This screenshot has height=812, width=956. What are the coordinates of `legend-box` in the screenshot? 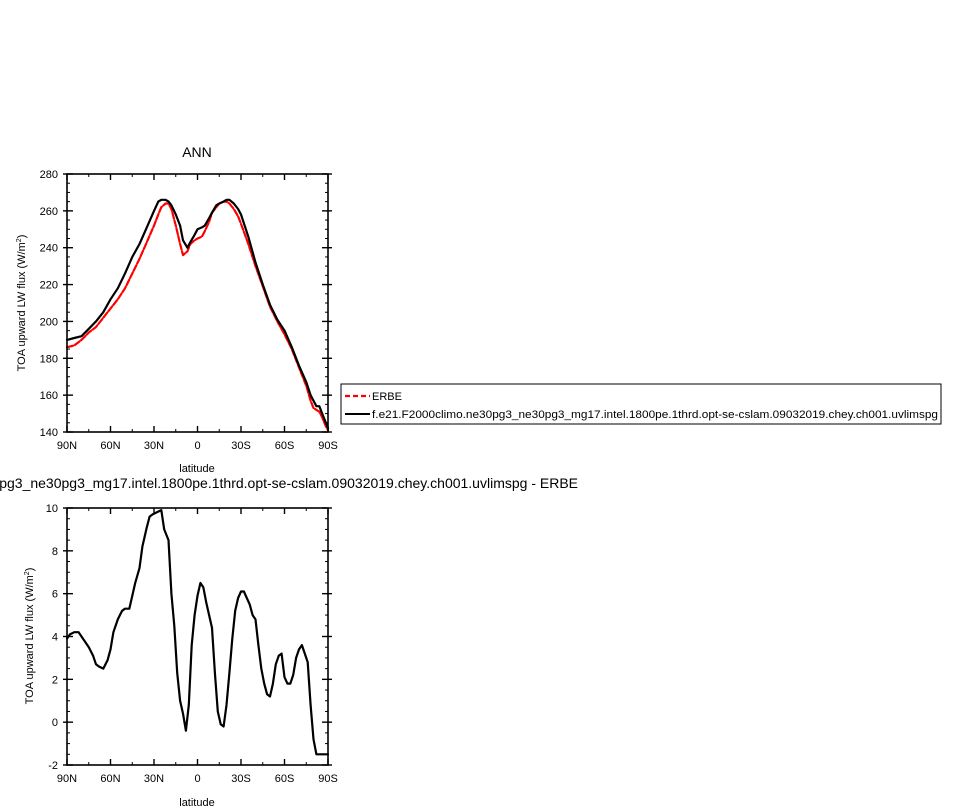 It's located at (641, 404).